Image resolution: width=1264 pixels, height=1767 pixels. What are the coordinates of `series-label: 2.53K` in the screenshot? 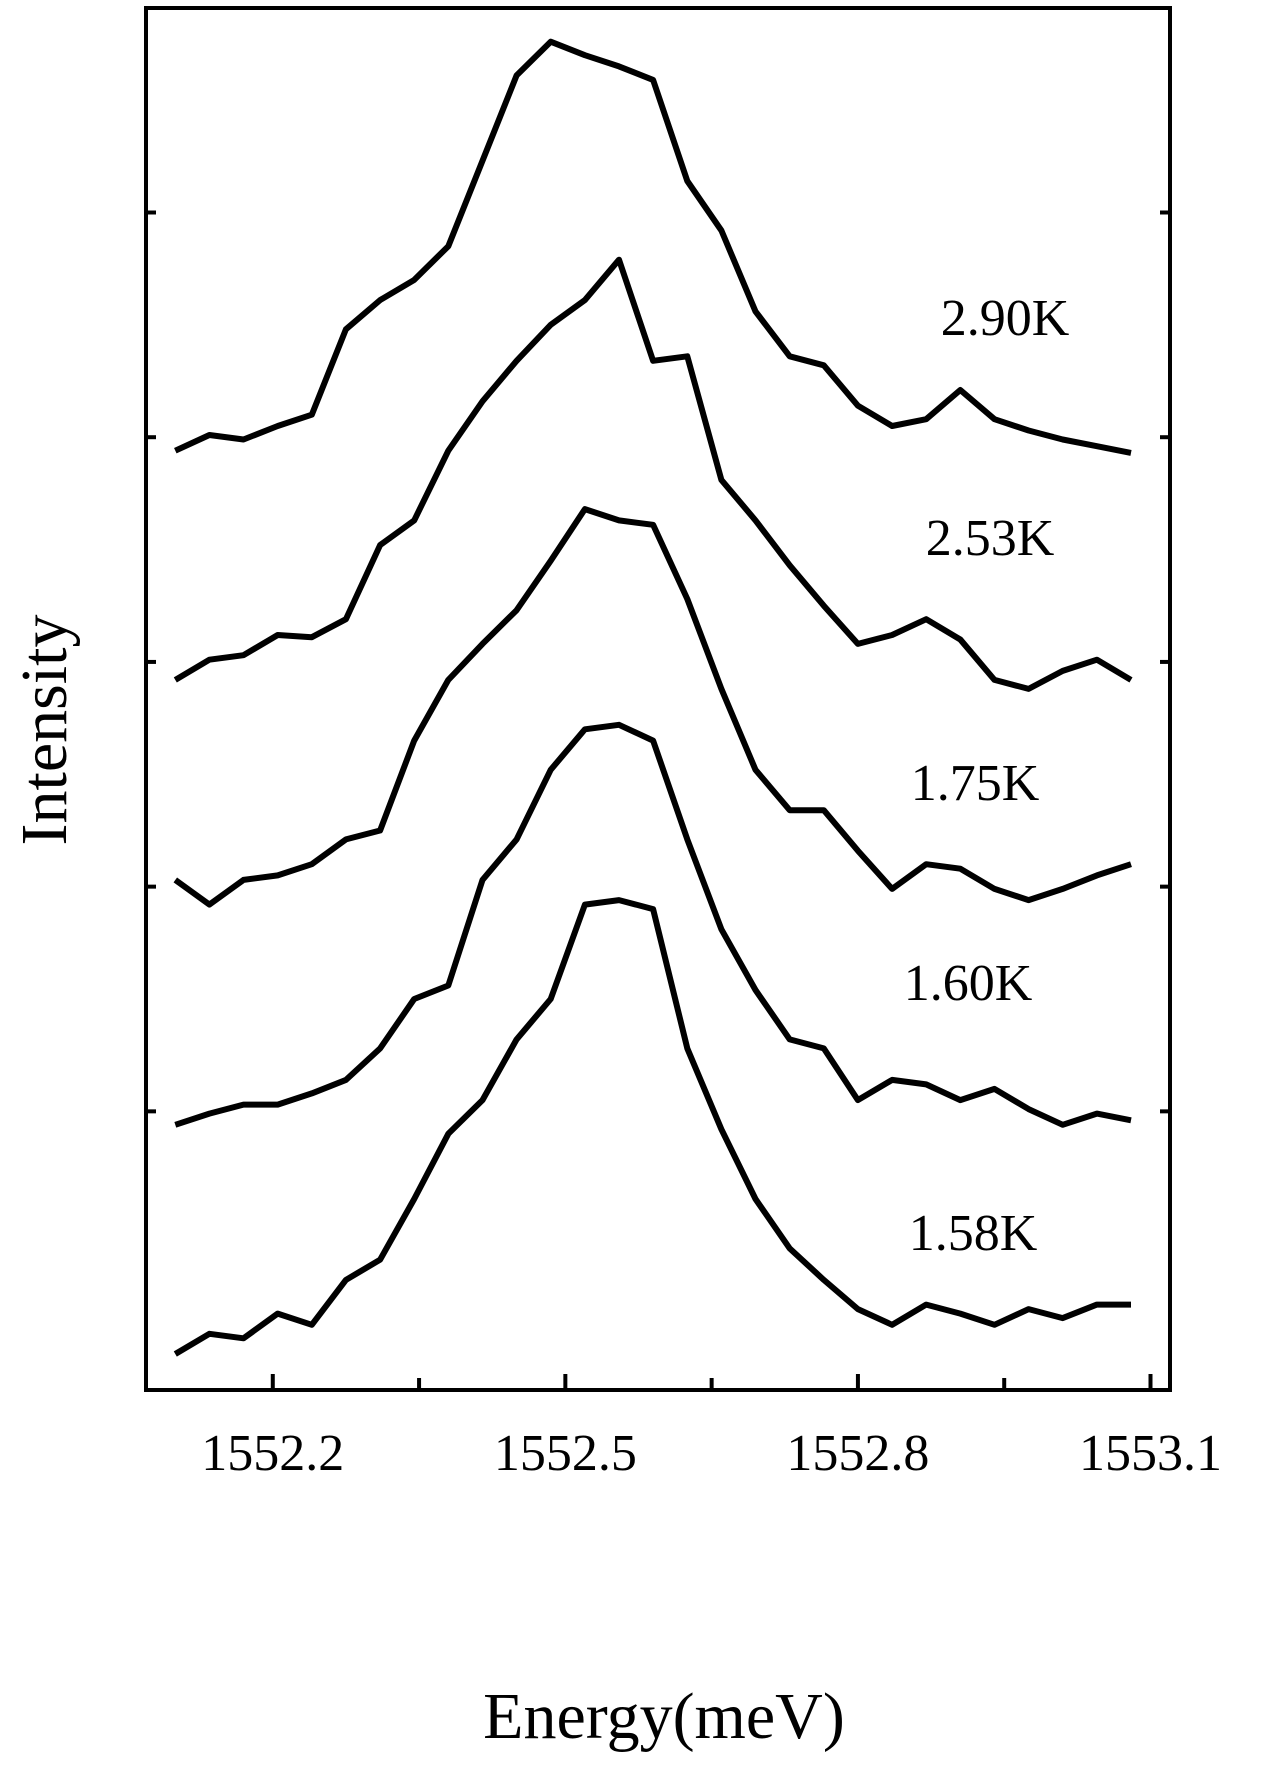 It's located at (990, 538).